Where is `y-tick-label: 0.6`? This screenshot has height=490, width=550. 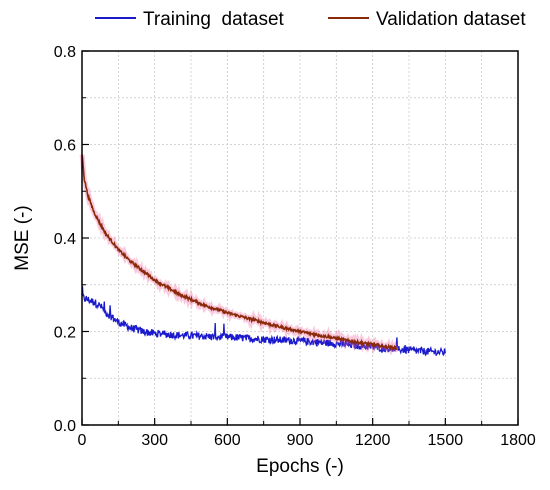 y-tick-label: 0.6 is located at coordinates (65, 146).